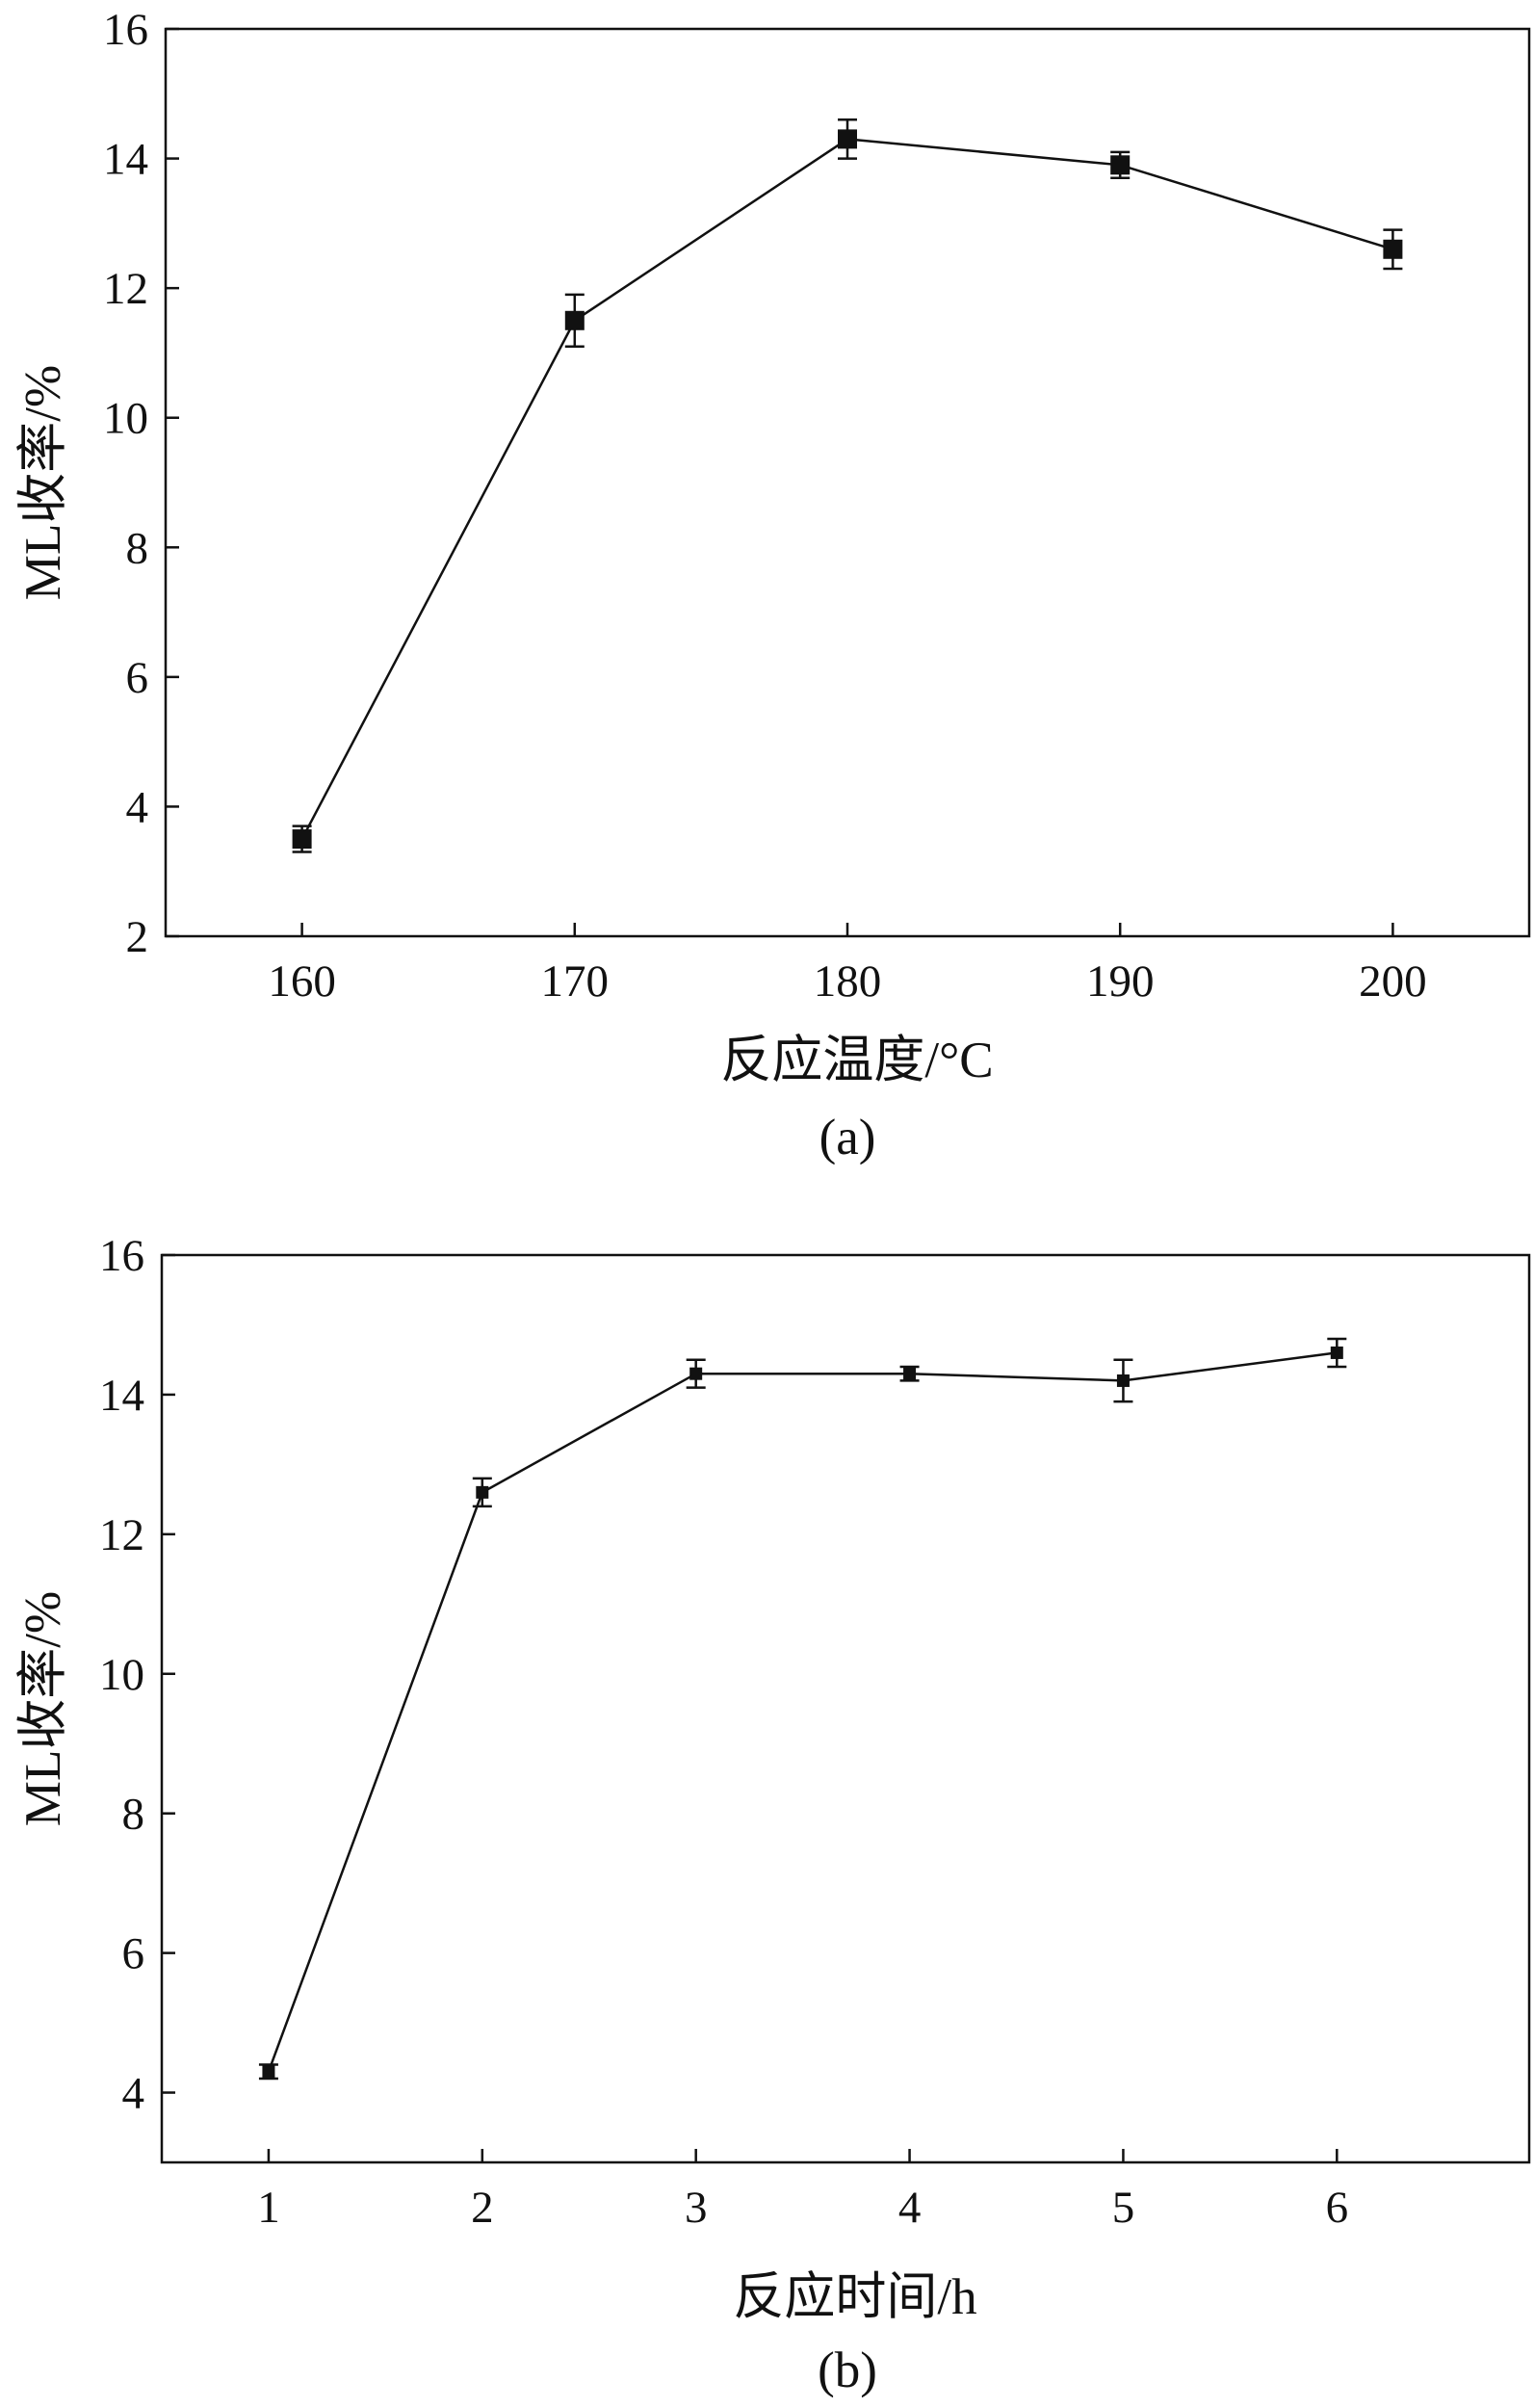  I want to click on panel-label-a: (a), so click(847, 1137).